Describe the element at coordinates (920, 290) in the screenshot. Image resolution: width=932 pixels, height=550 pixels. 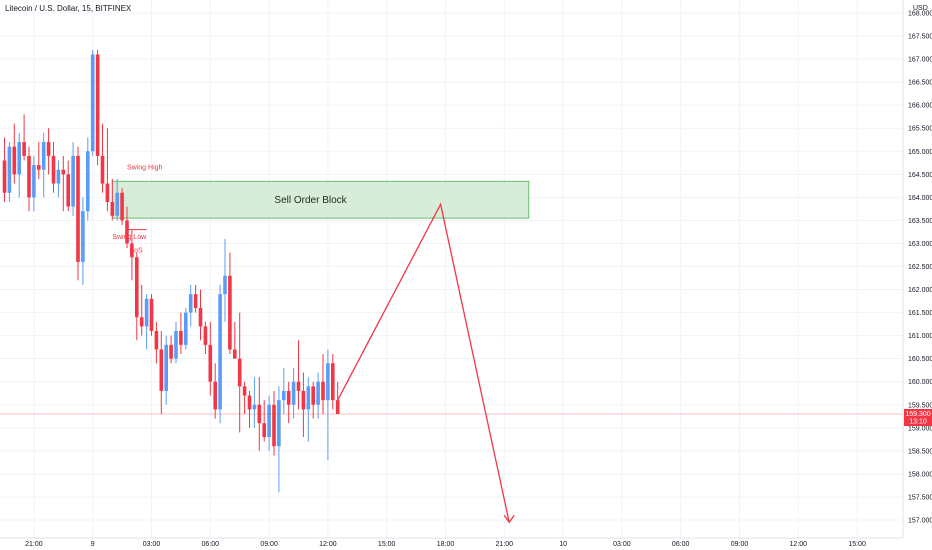
I see `y-tick-label: 162.000` at that location.